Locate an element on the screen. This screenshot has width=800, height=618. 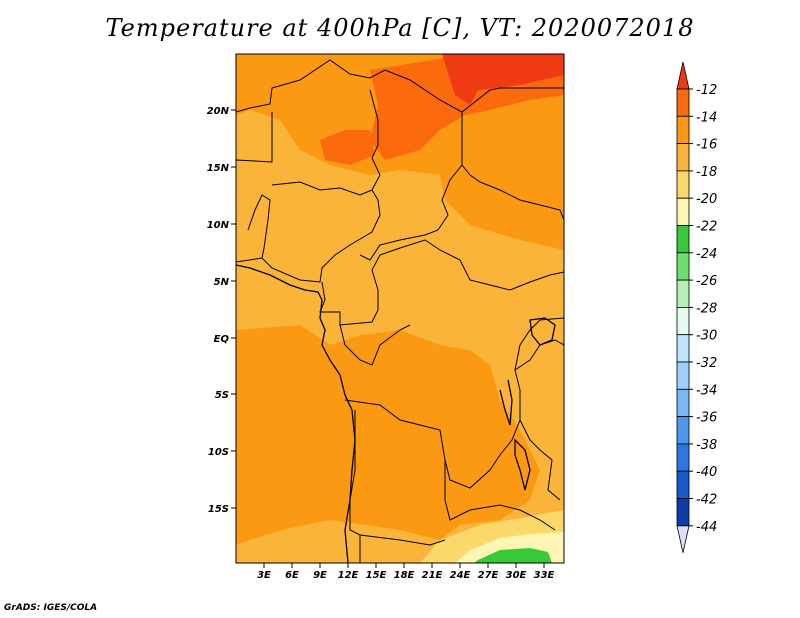
lat-label: 20N is located at coordinates (218, 111).